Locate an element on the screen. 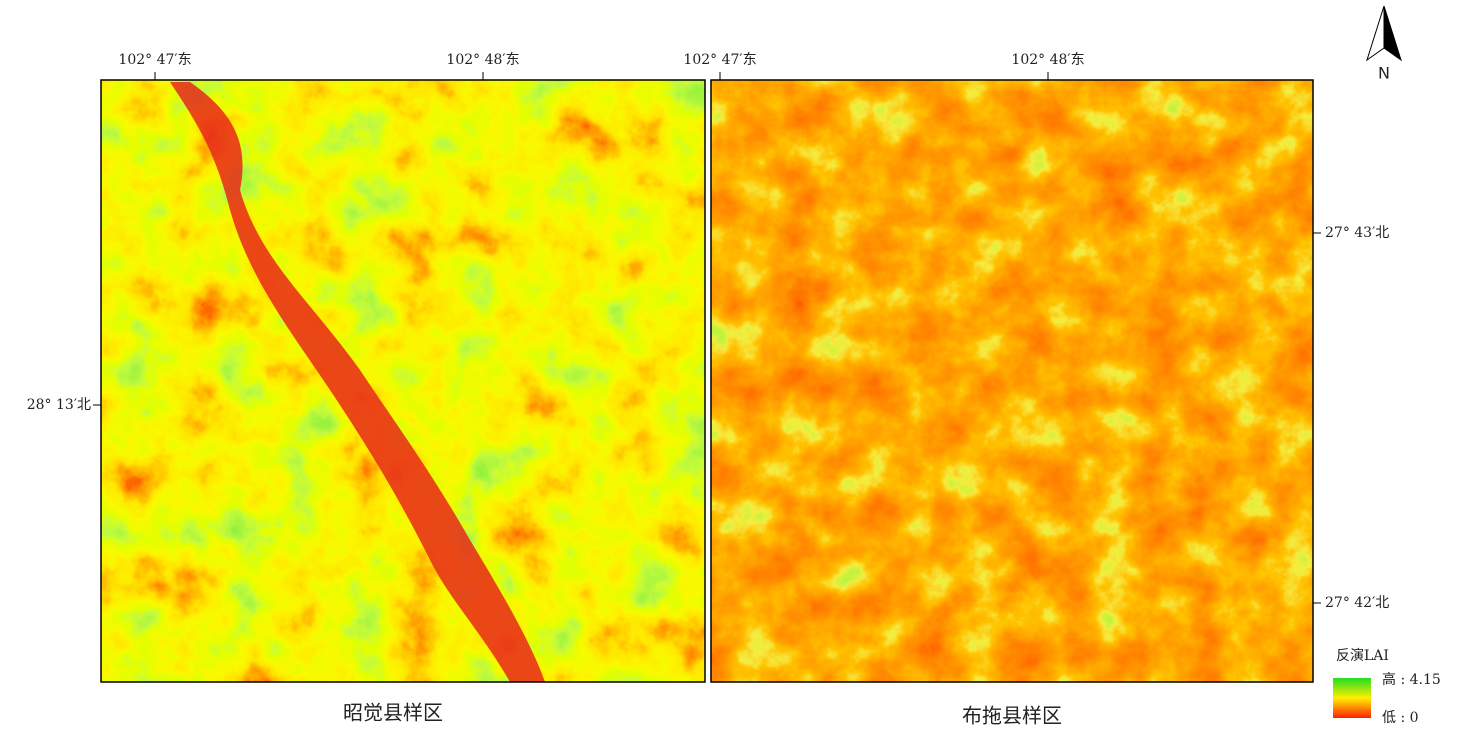 Image resolution: width=1472 pixels, height=750 pixels. legend-high: 高 : 4.15 is located at coordinates (1411, 679).